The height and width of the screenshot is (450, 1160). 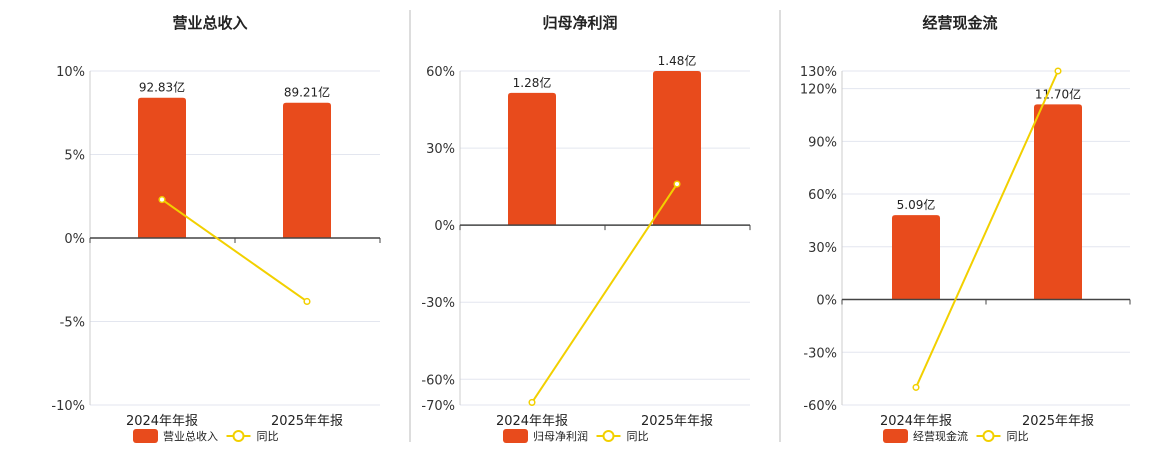 I want to click on chart1-yoy-line, so click(x=234, y=250).